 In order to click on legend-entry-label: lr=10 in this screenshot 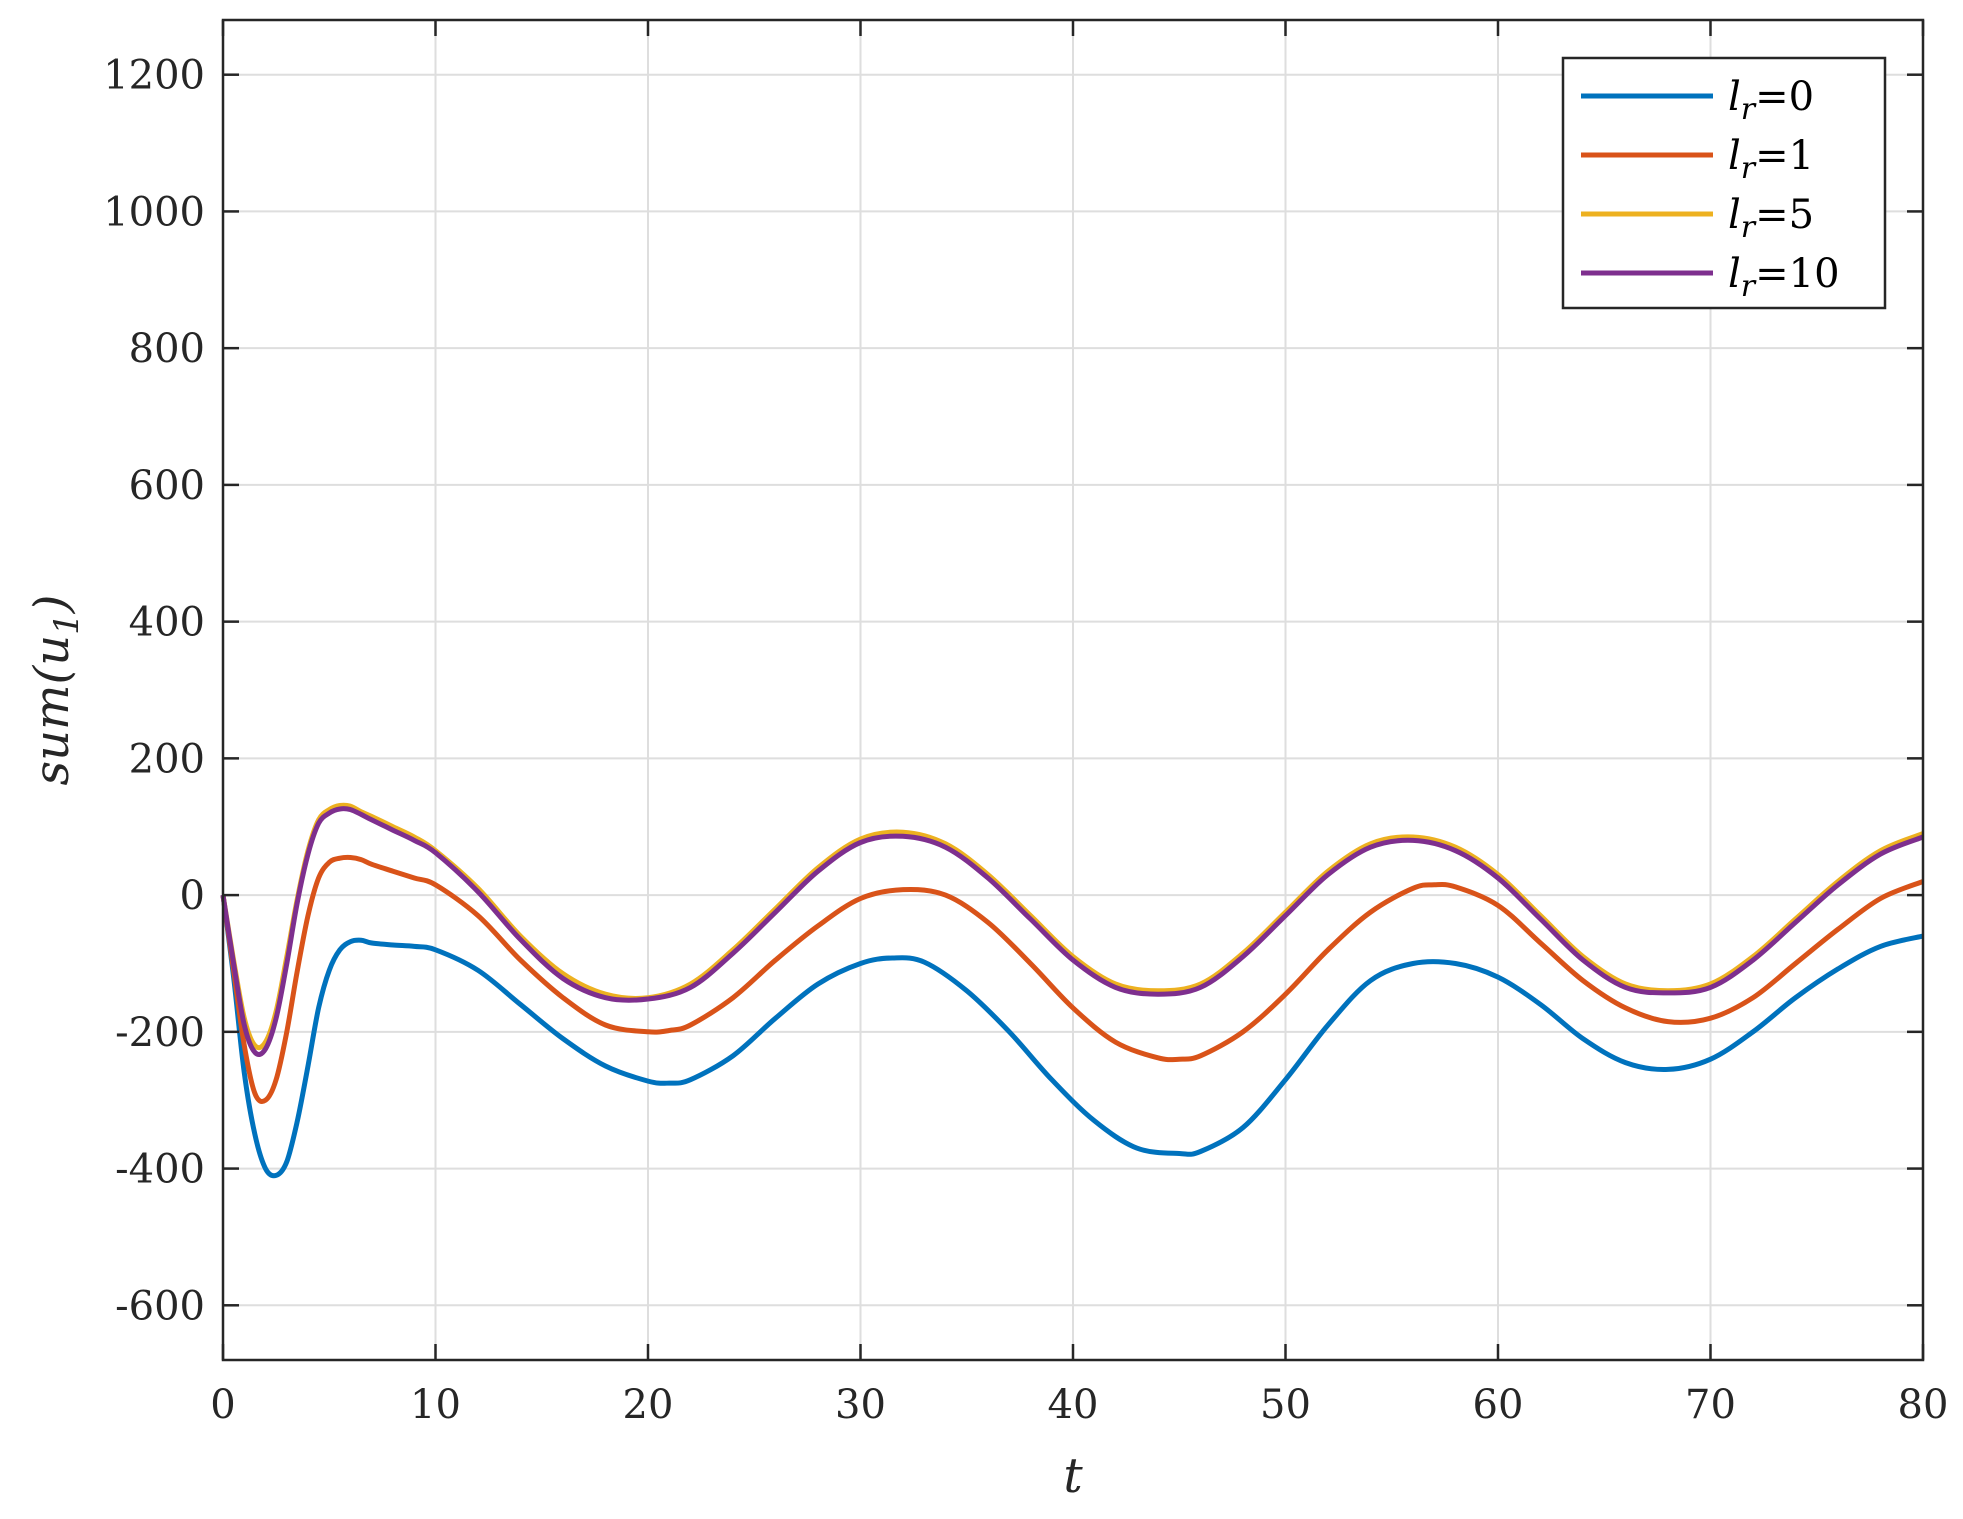, I will do `click(1784, 277)`.